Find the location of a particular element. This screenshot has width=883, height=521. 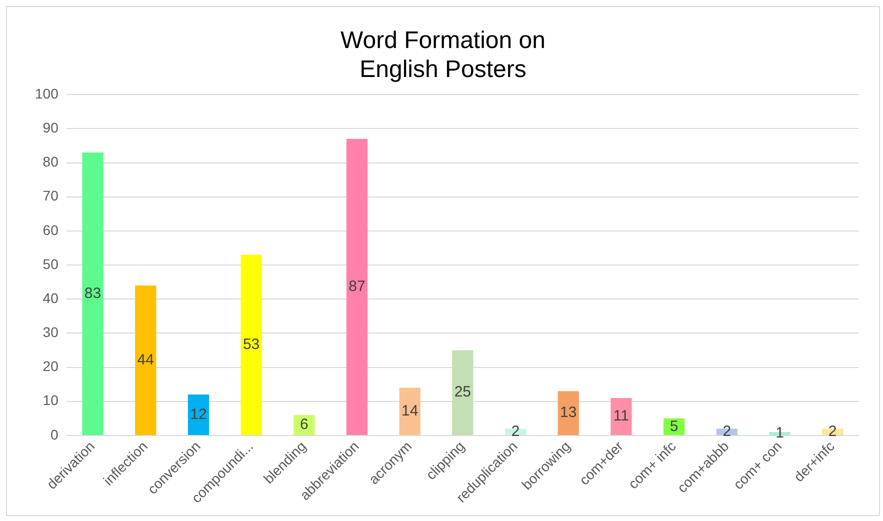

y-tick-label: 40 is located at coordinates (50, 298).